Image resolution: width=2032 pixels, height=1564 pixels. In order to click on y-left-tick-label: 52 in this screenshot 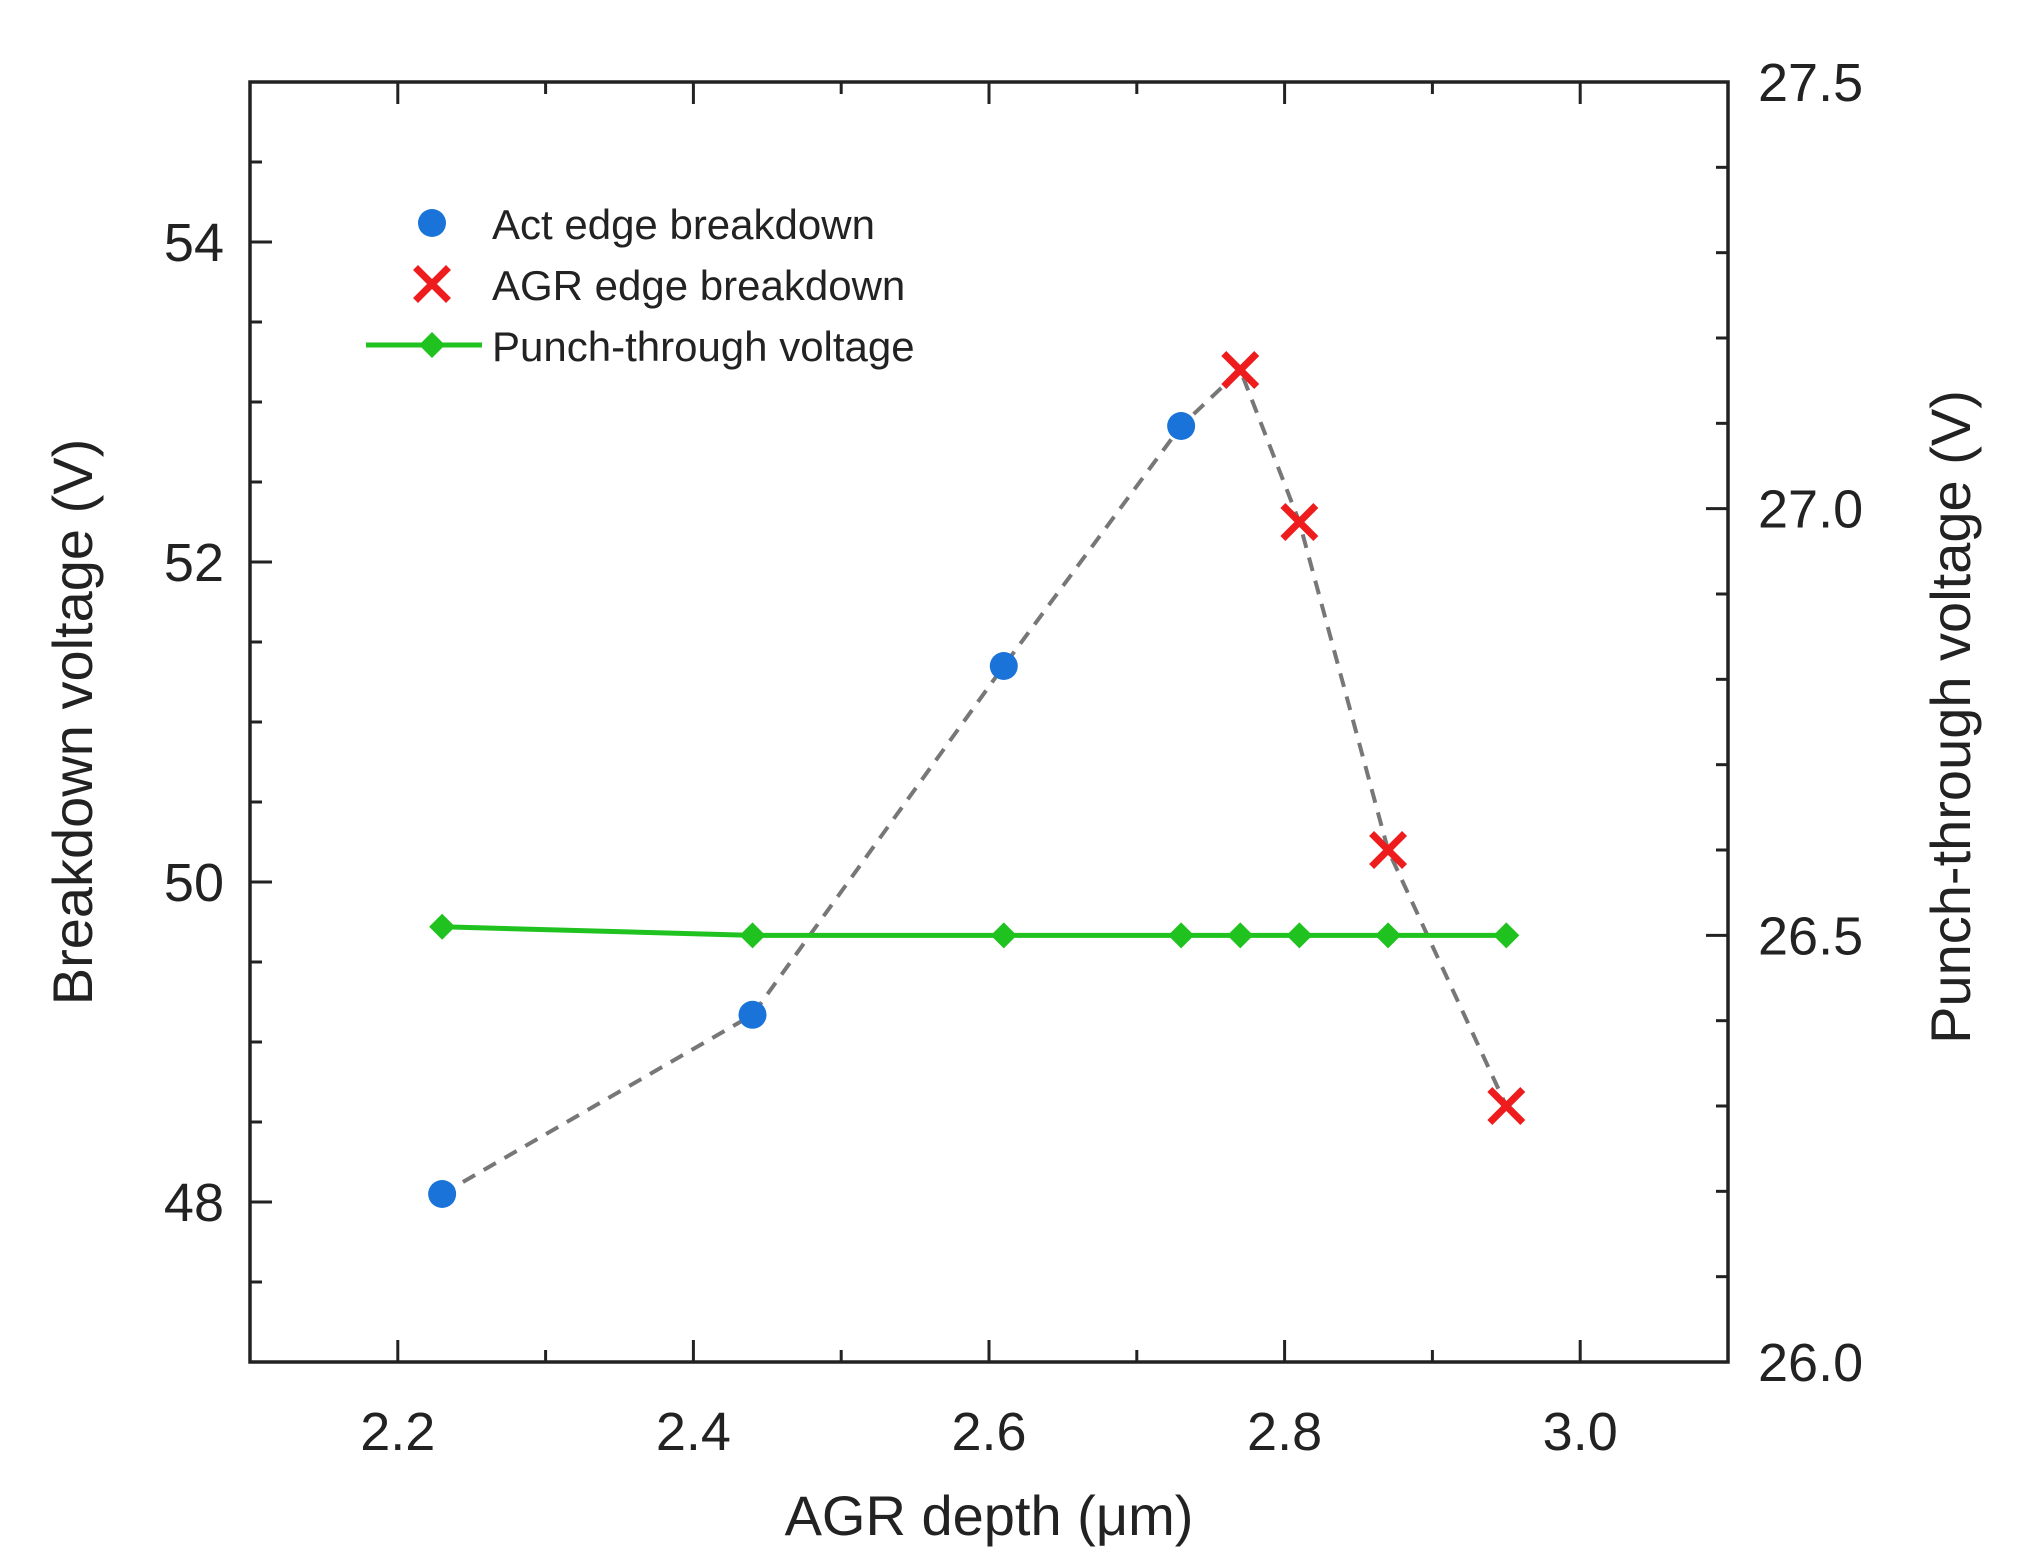, I will do `click(194, 563)`.